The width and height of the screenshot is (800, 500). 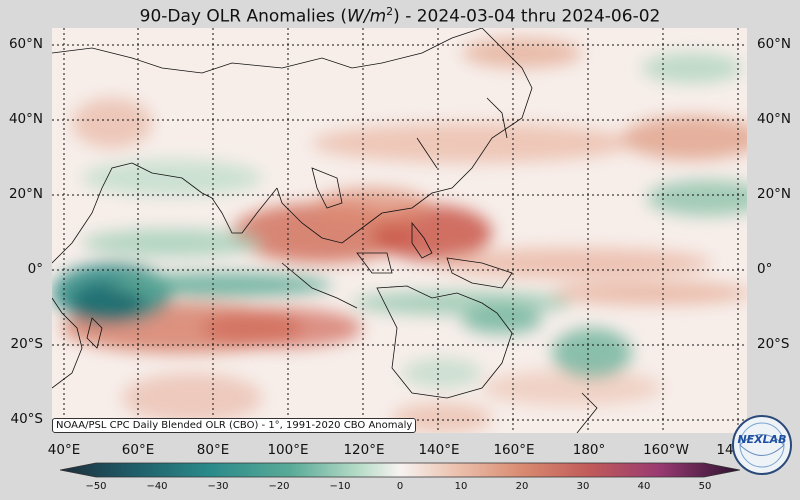 What do you see at coordinates (25, 119) in the screenshot?
I see `lat-label-left: 40°N` at bounding box center [25, 119].